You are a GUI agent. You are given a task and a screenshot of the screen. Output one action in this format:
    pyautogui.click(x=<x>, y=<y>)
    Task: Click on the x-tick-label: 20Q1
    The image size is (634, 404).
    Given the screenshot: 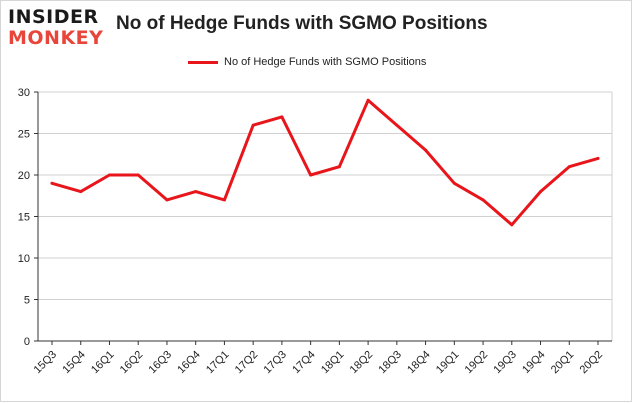 What is the action you would take?
    pyautogui.click(x=563, y=363)
    